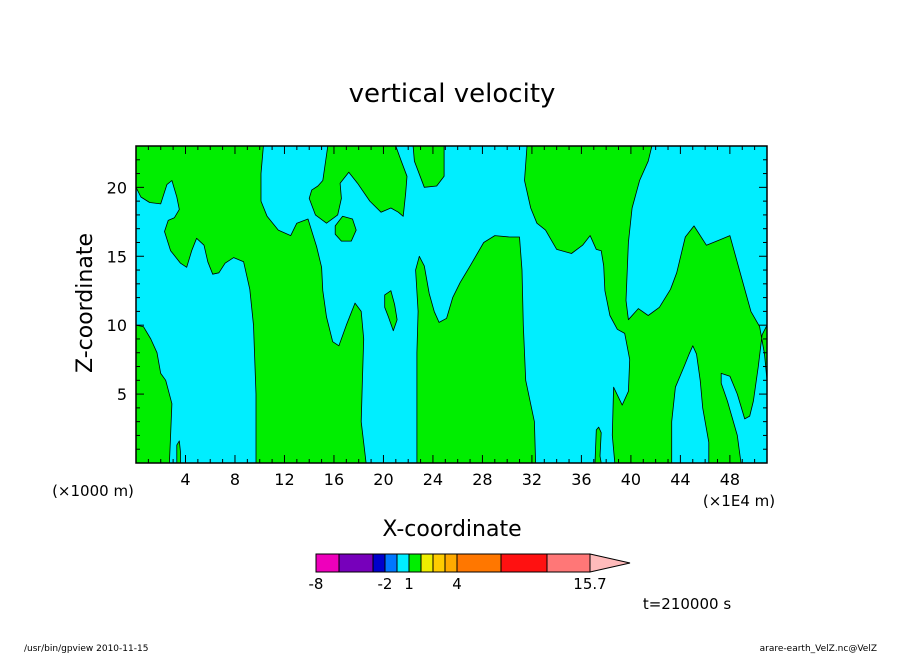  I want to click on chart-title: vertical velocity, so click(452, 94).